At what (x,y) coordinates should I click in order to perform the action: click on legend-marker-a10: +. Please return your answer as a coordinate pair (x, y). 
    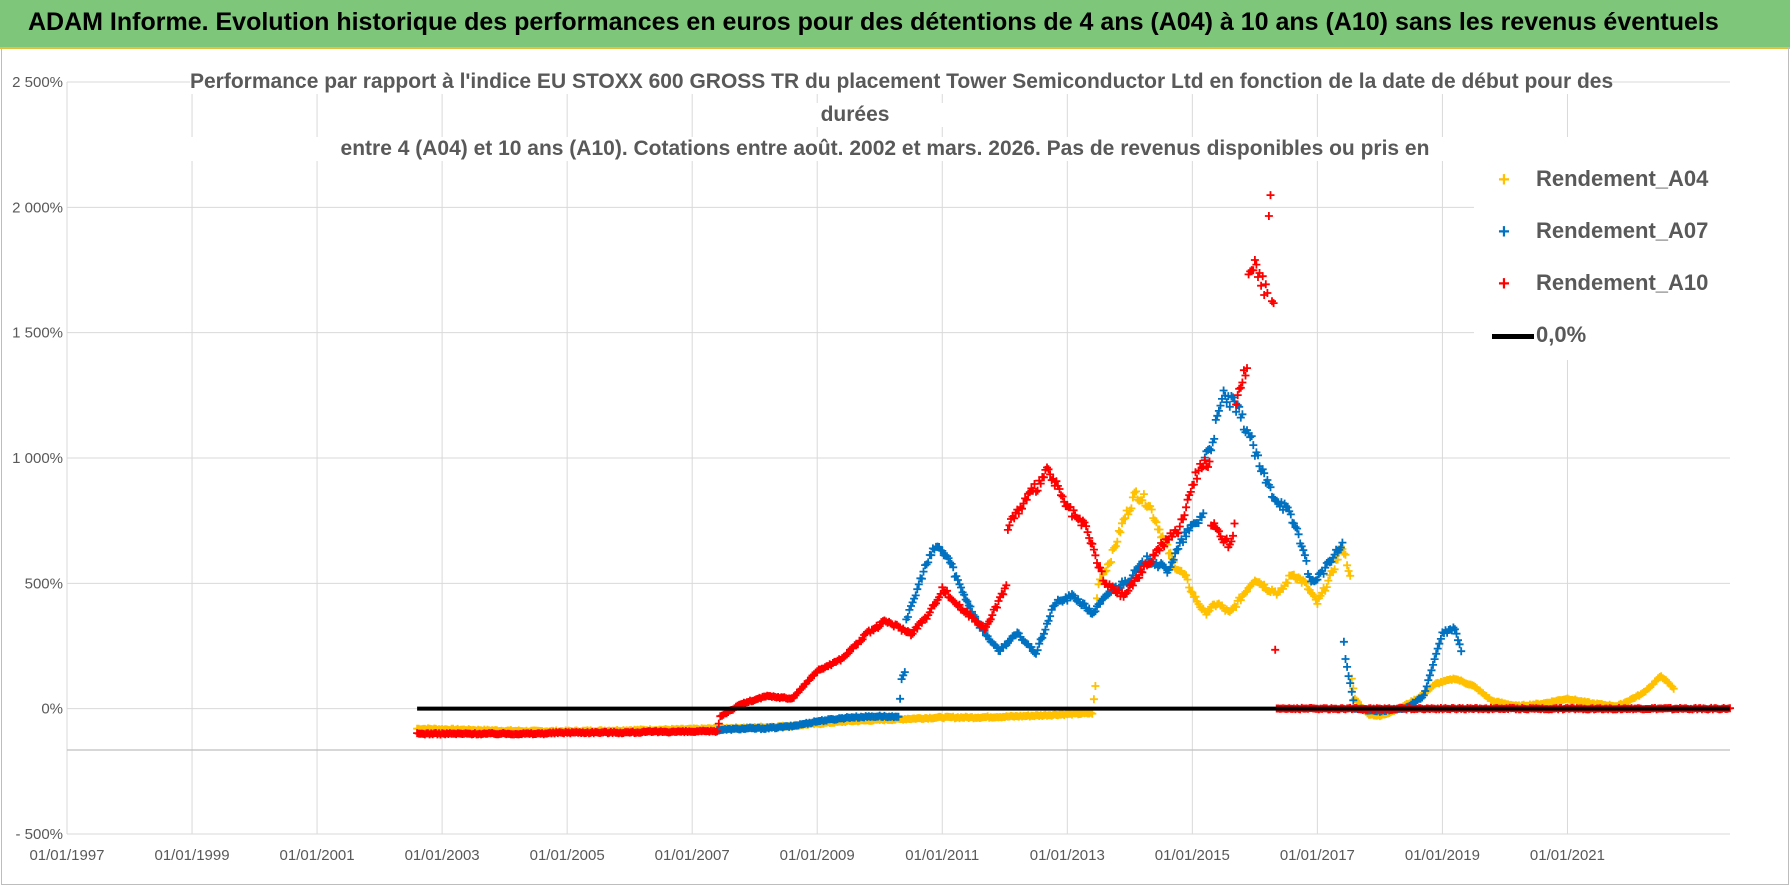
    Looking at the image, I should click on (1504, 284).